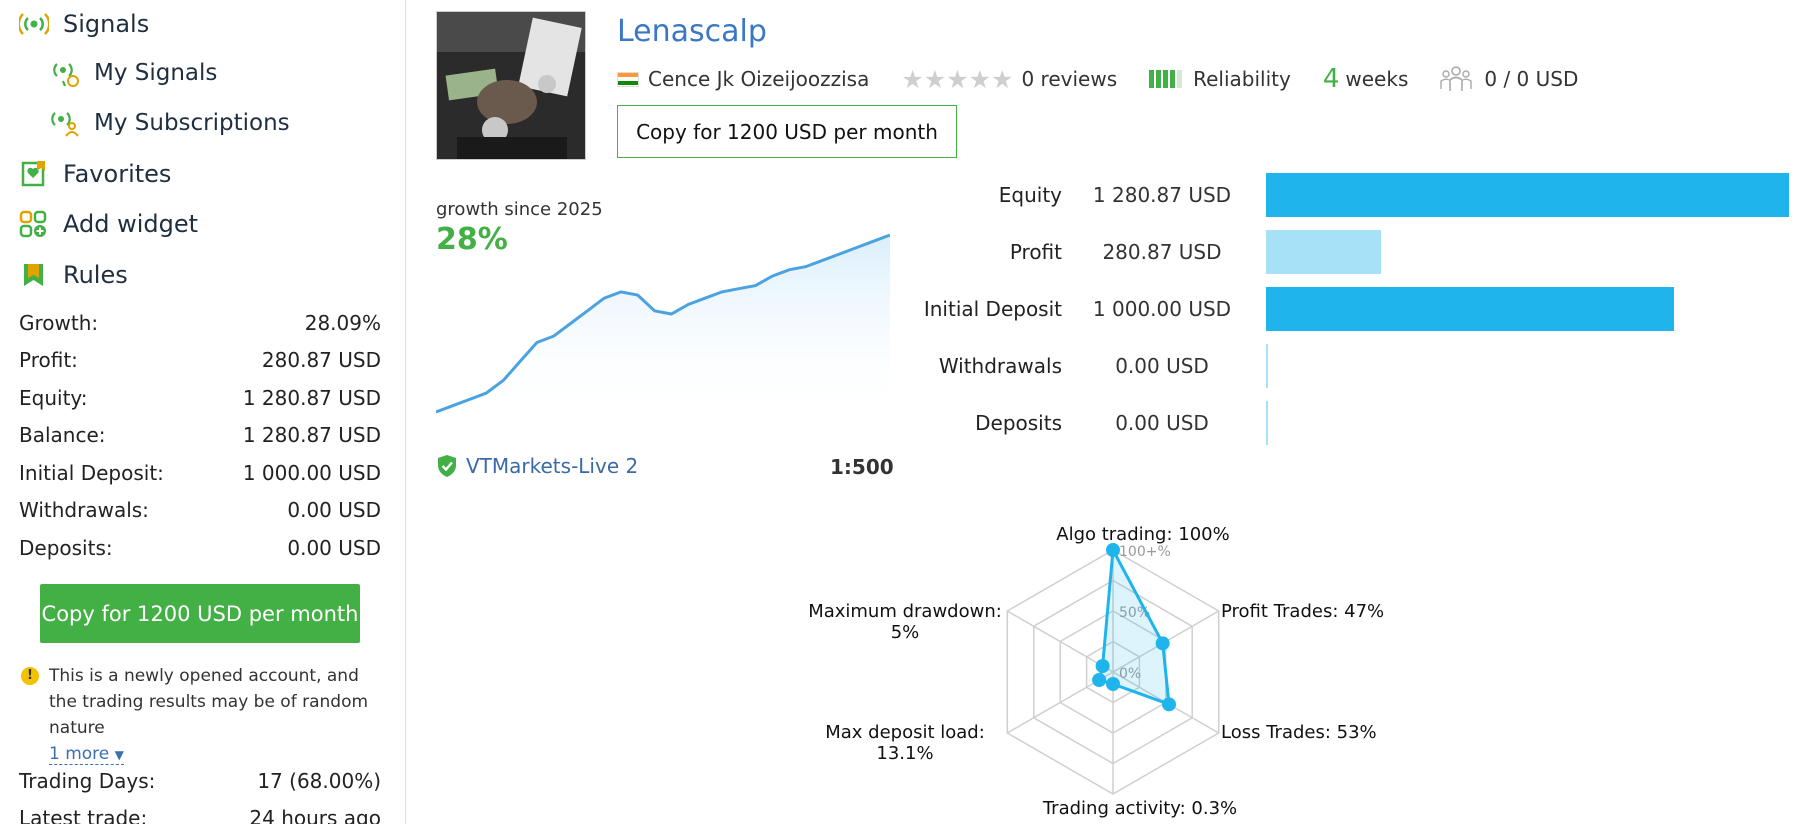  Describe the element at coordinates (91, 472) in the screenshot. I see `stat-label: Initial Deposit:` at that location.